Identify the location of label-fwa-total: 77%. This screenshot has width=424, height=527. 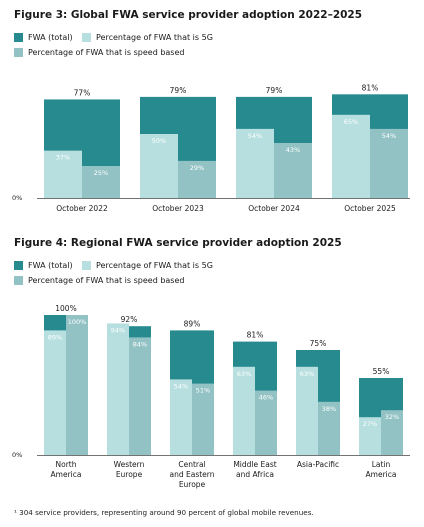
(82, 92).